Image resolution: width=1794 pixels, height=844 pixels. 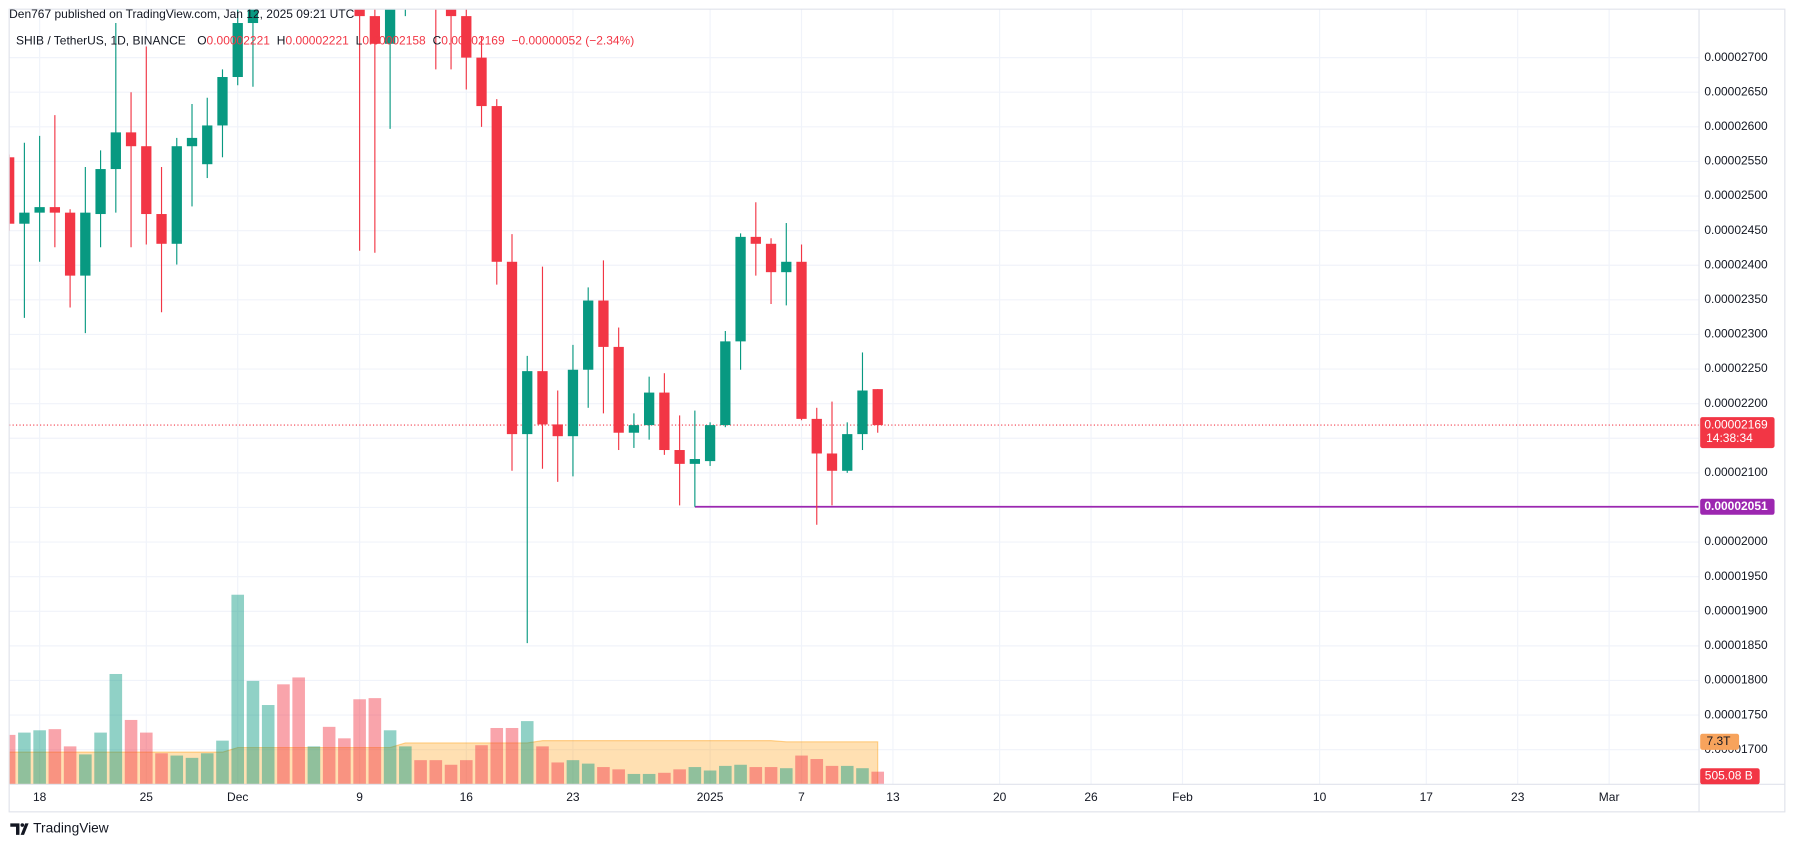 What do you see at coordinates (444, 762) in the screenshot?
I see `volume-ma-area` at bounding box center [444, 762].